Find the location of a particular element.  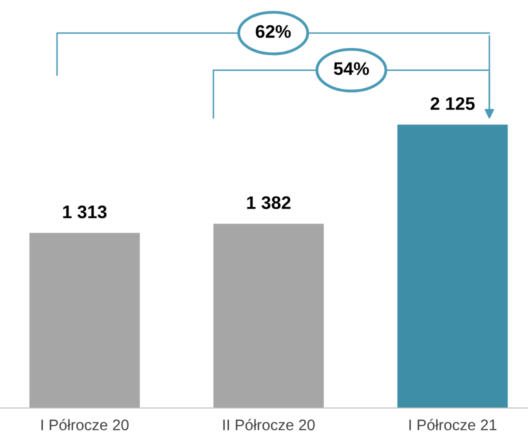

text: 54% is located at coordinates (351, 69).